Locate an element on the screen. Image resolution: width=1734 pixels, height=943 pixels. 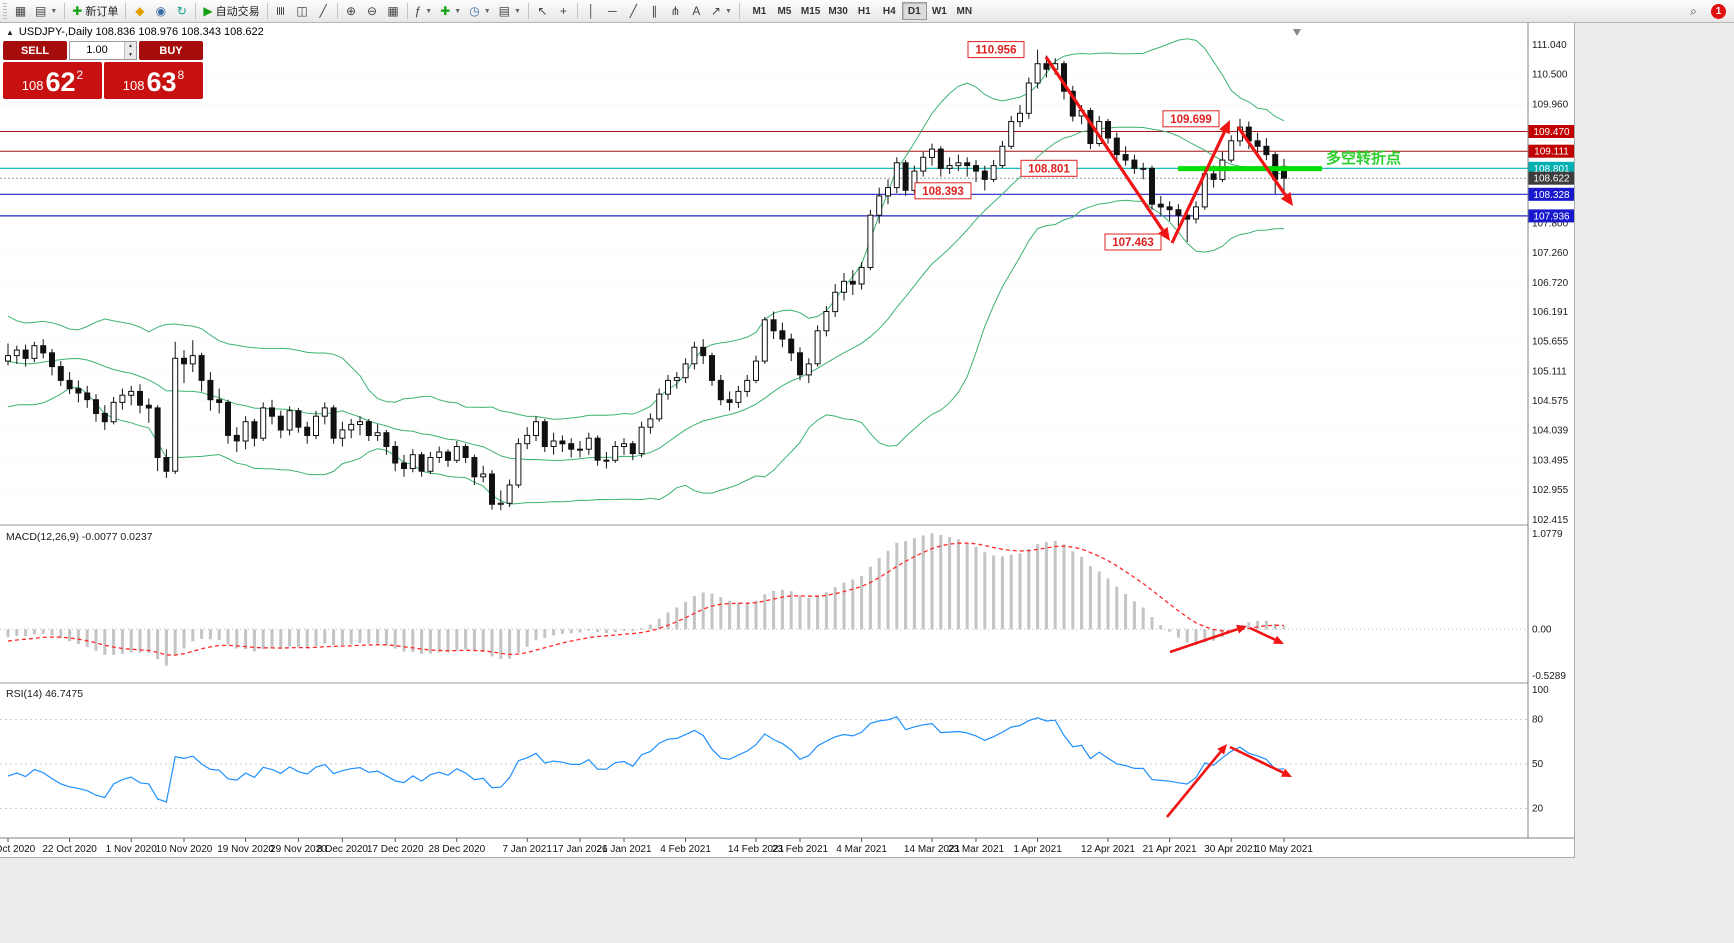
buy-price-button: 108 63 8 is located at coordinates (153, 80).